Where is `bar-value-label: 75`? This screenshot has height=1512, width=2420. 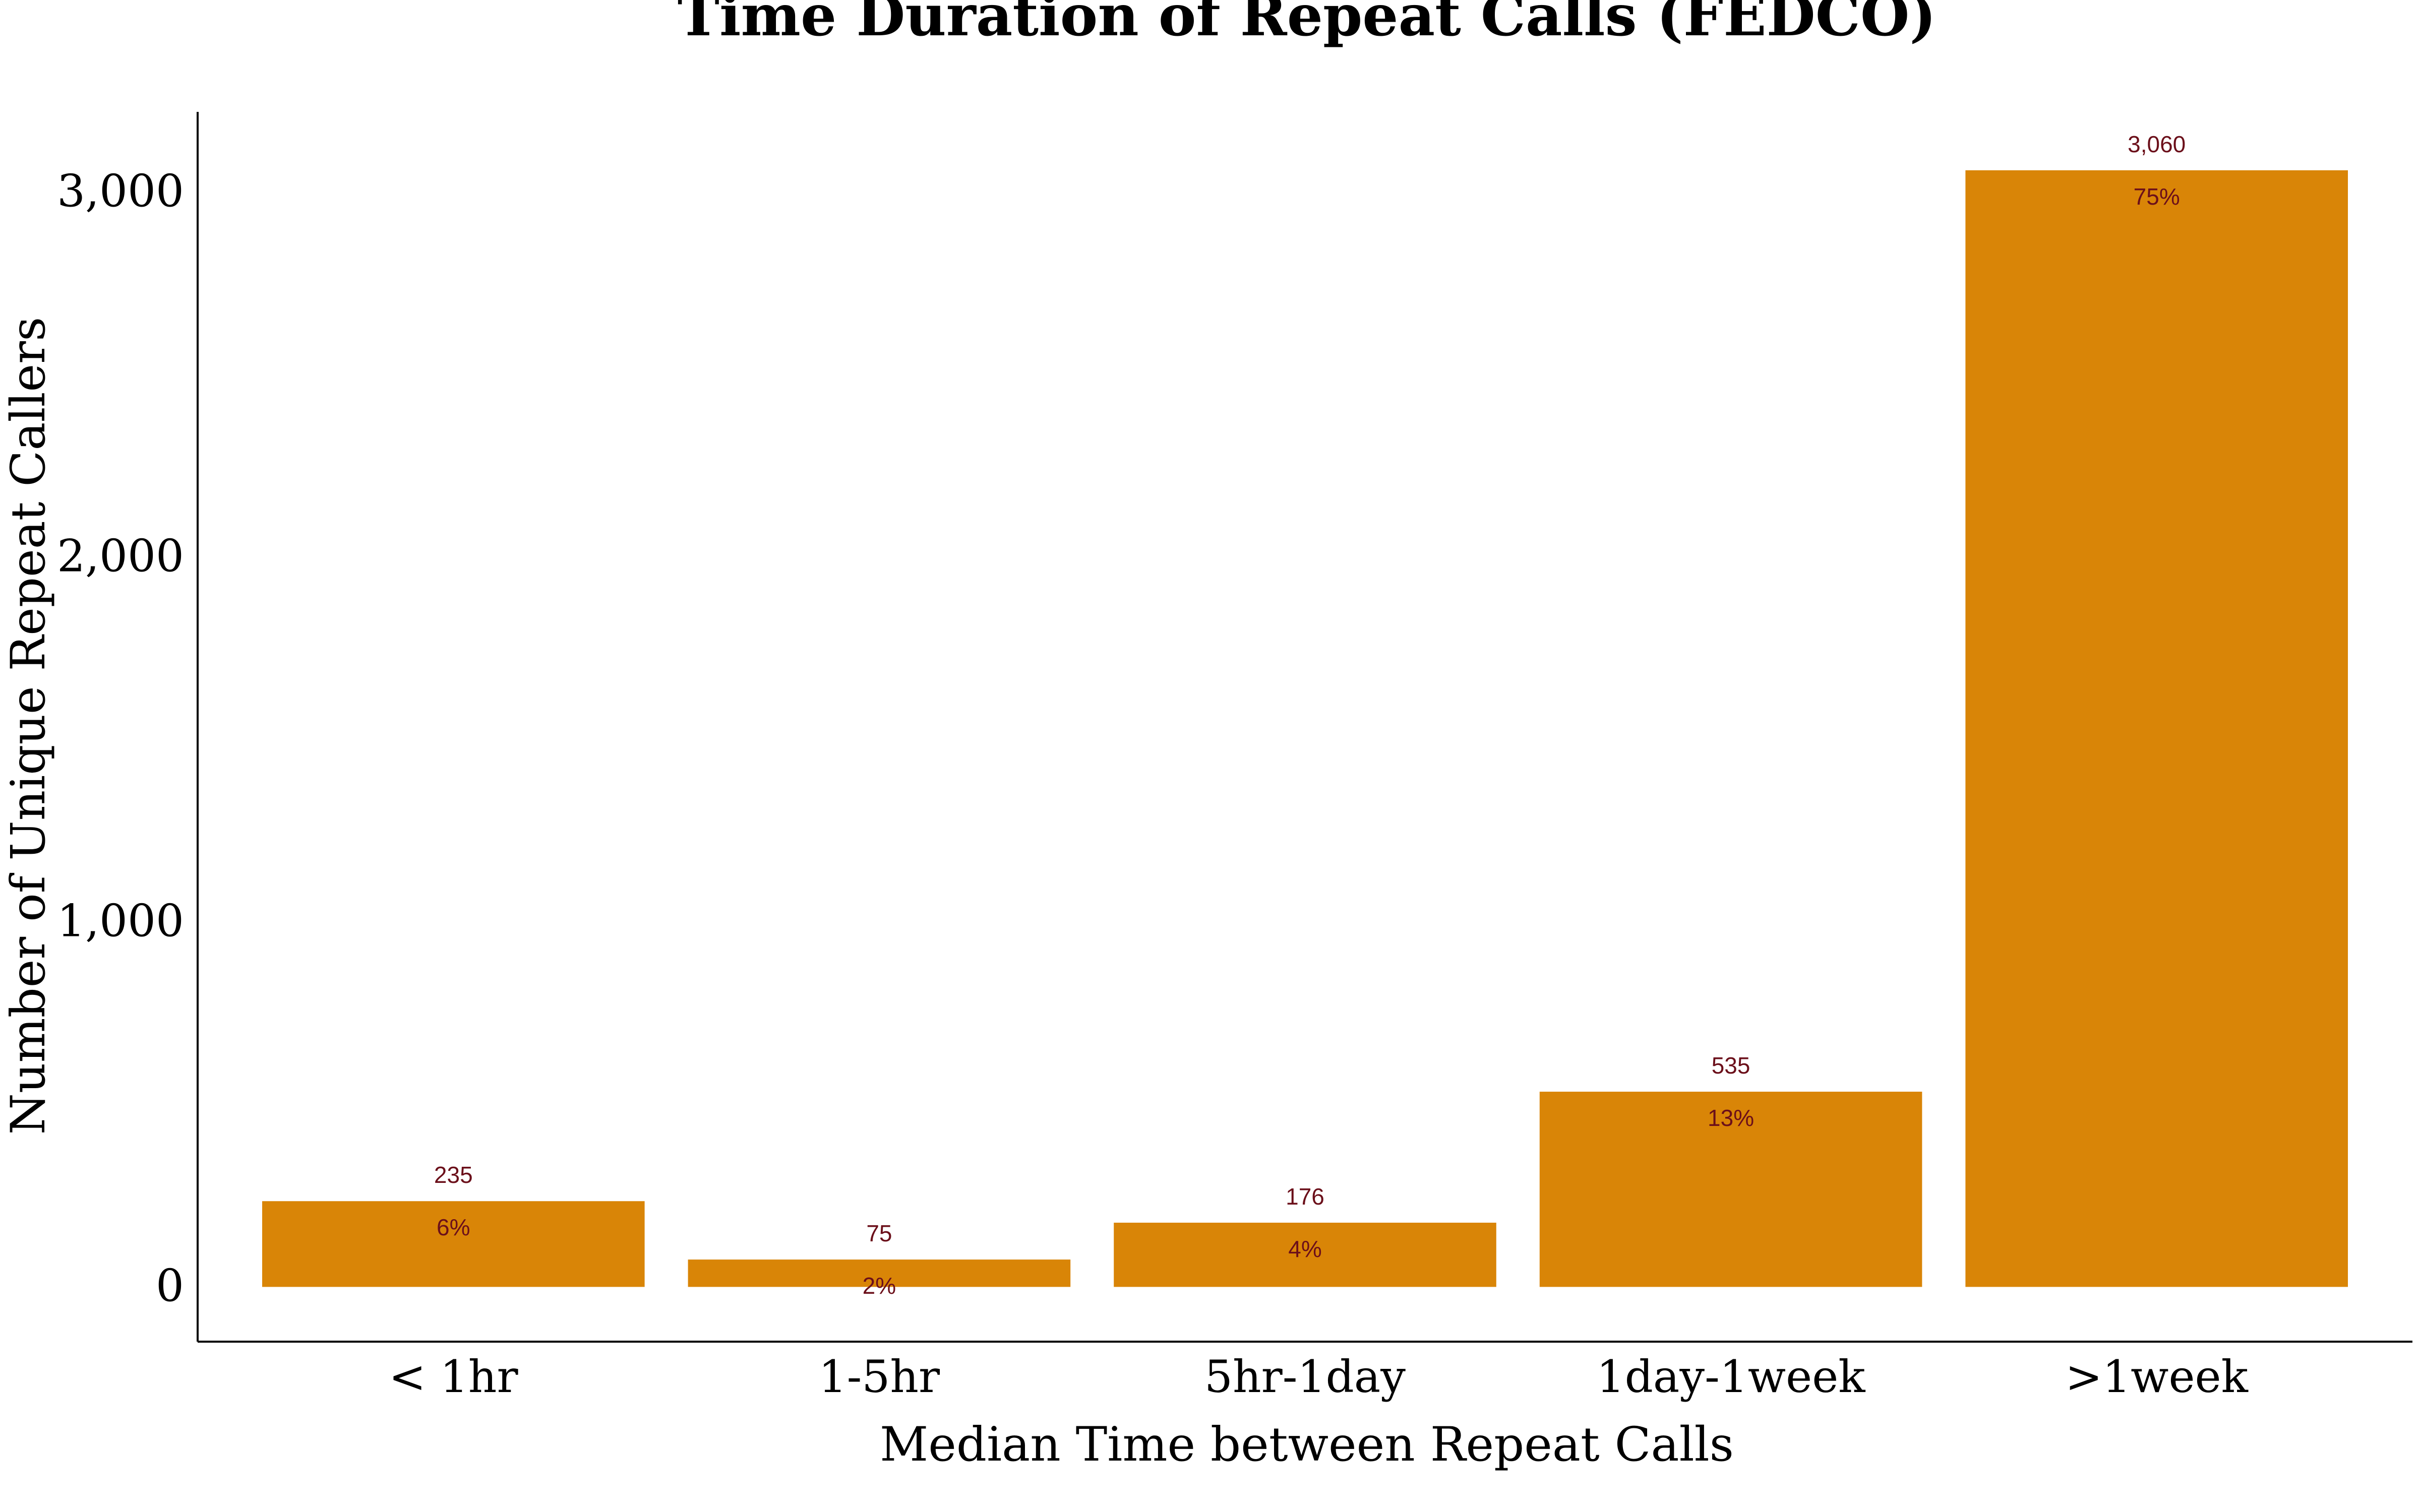
bar-value-label: 75 is located at coordinates (879, 1233).